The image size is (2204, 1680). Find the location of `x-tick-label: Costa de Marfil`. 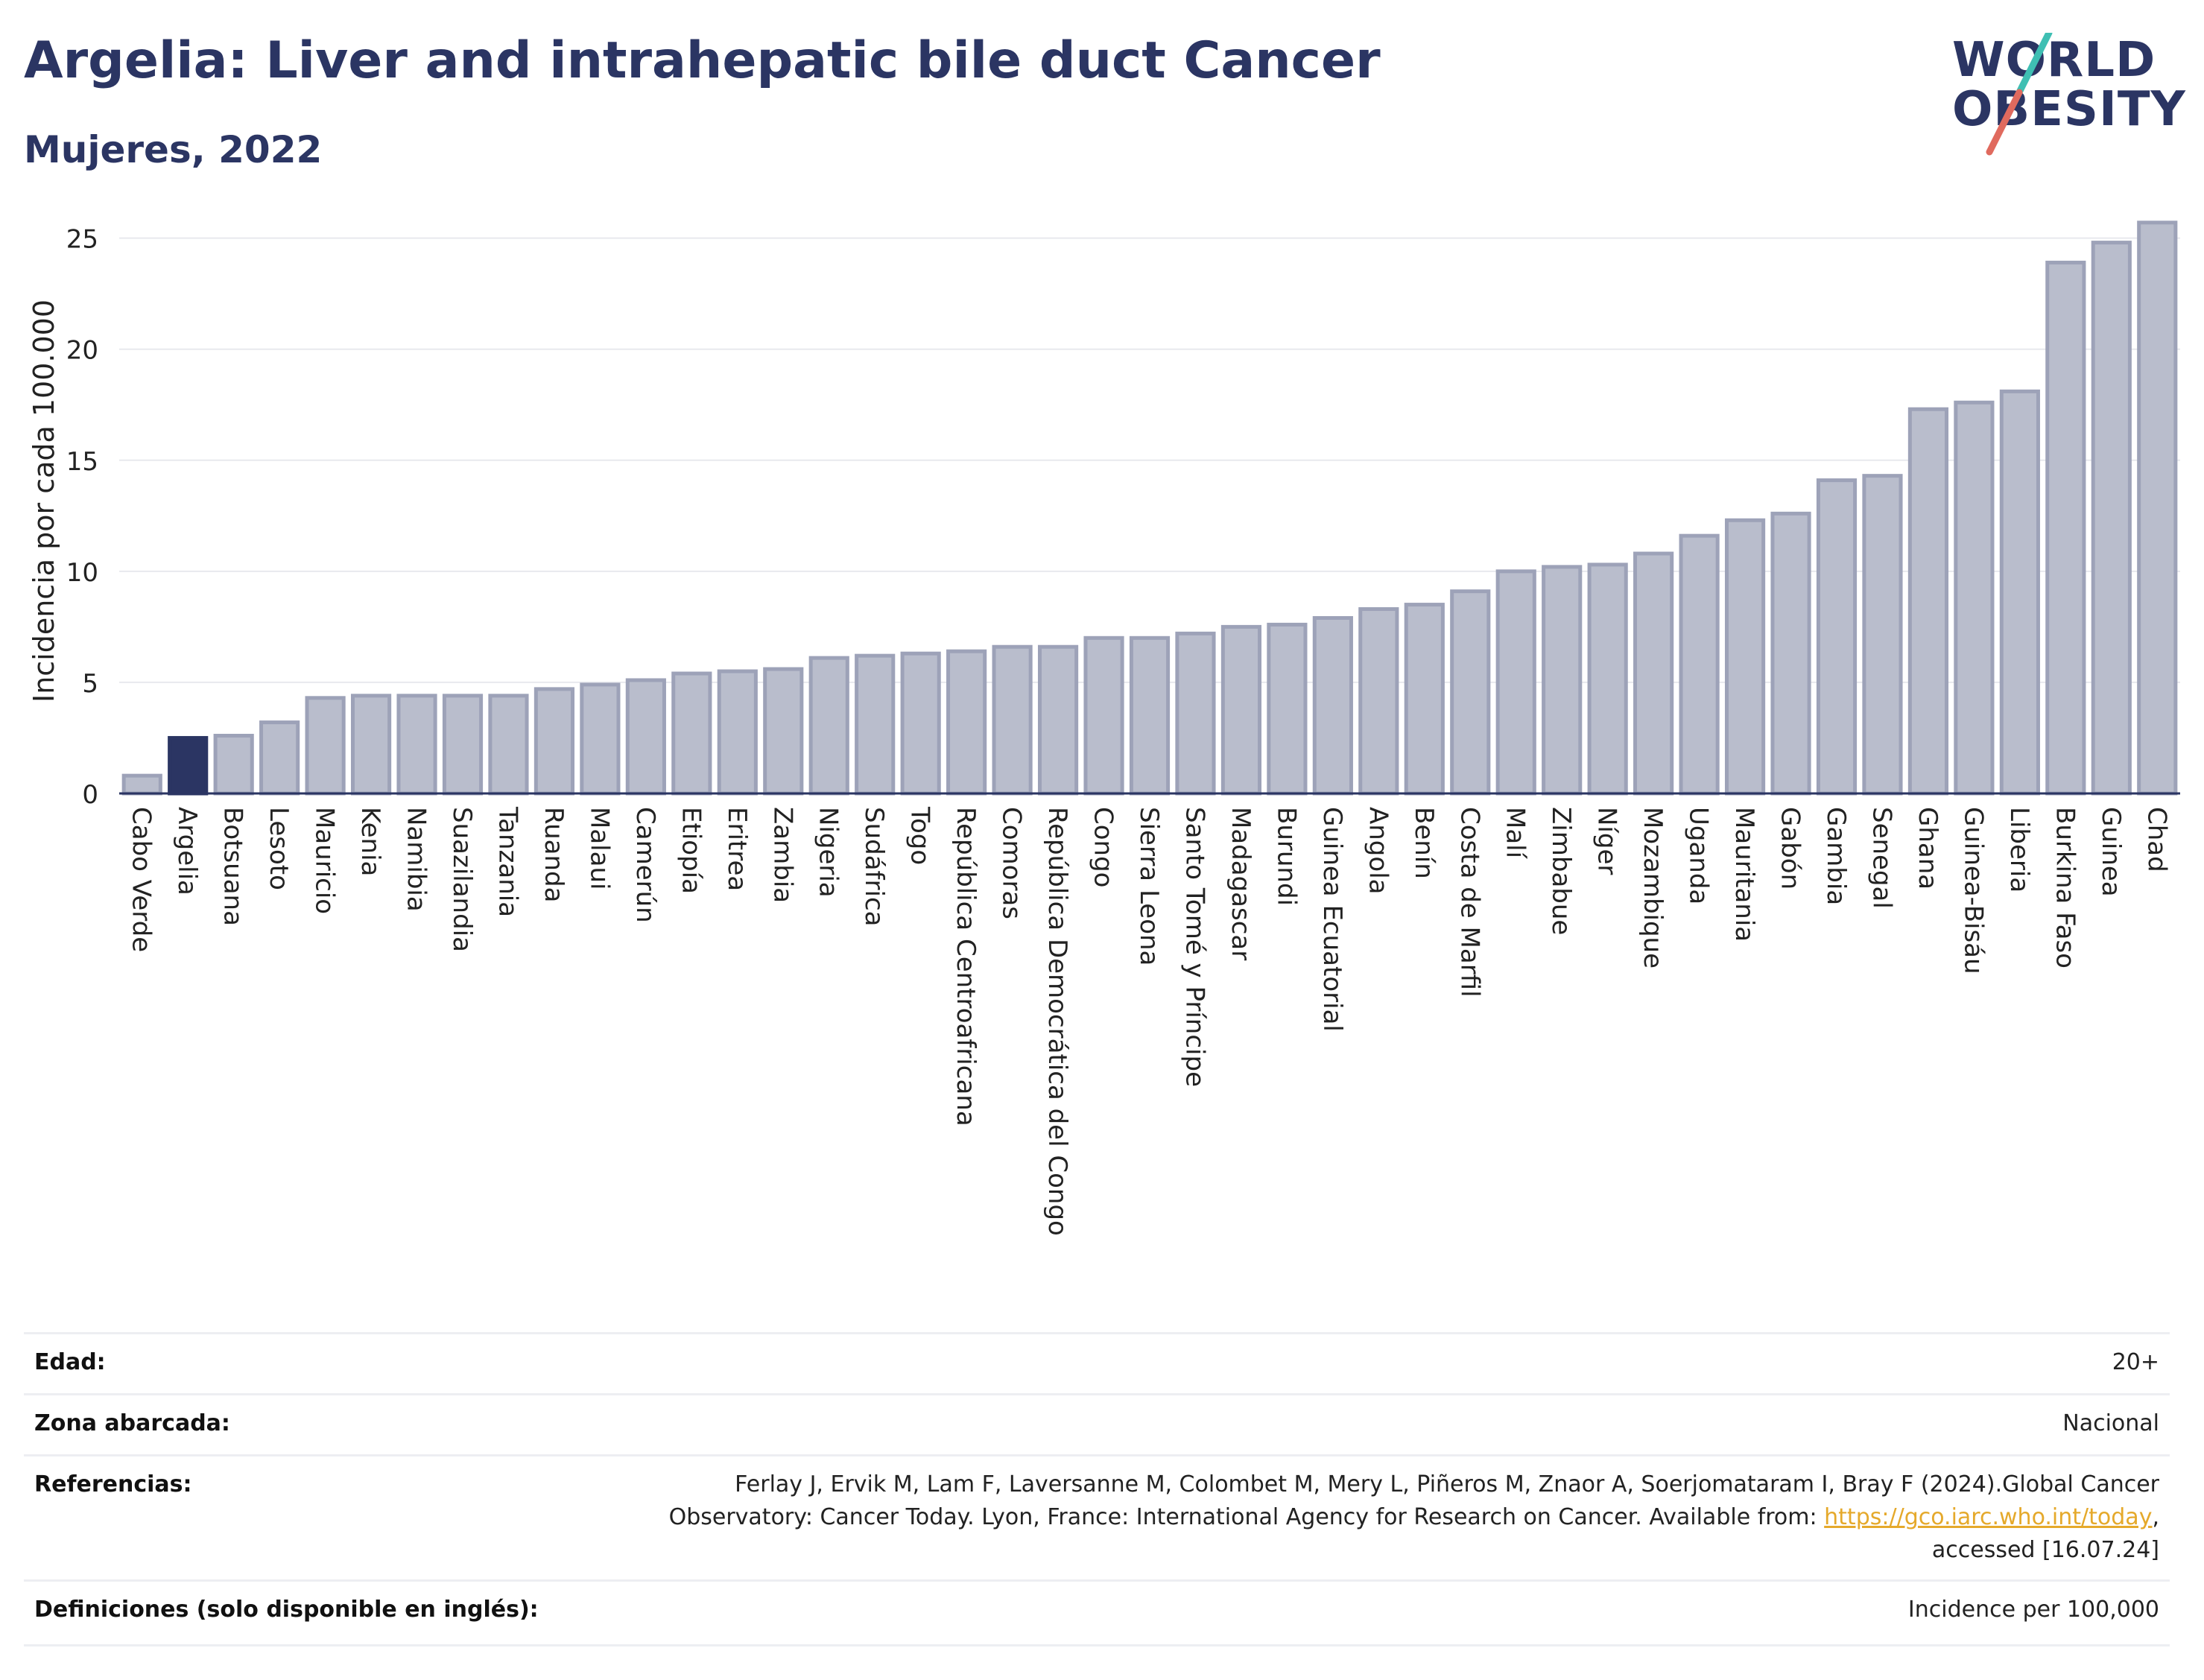

x-tick-label: Costa de Marfil is located at coordinates (1469, 902).